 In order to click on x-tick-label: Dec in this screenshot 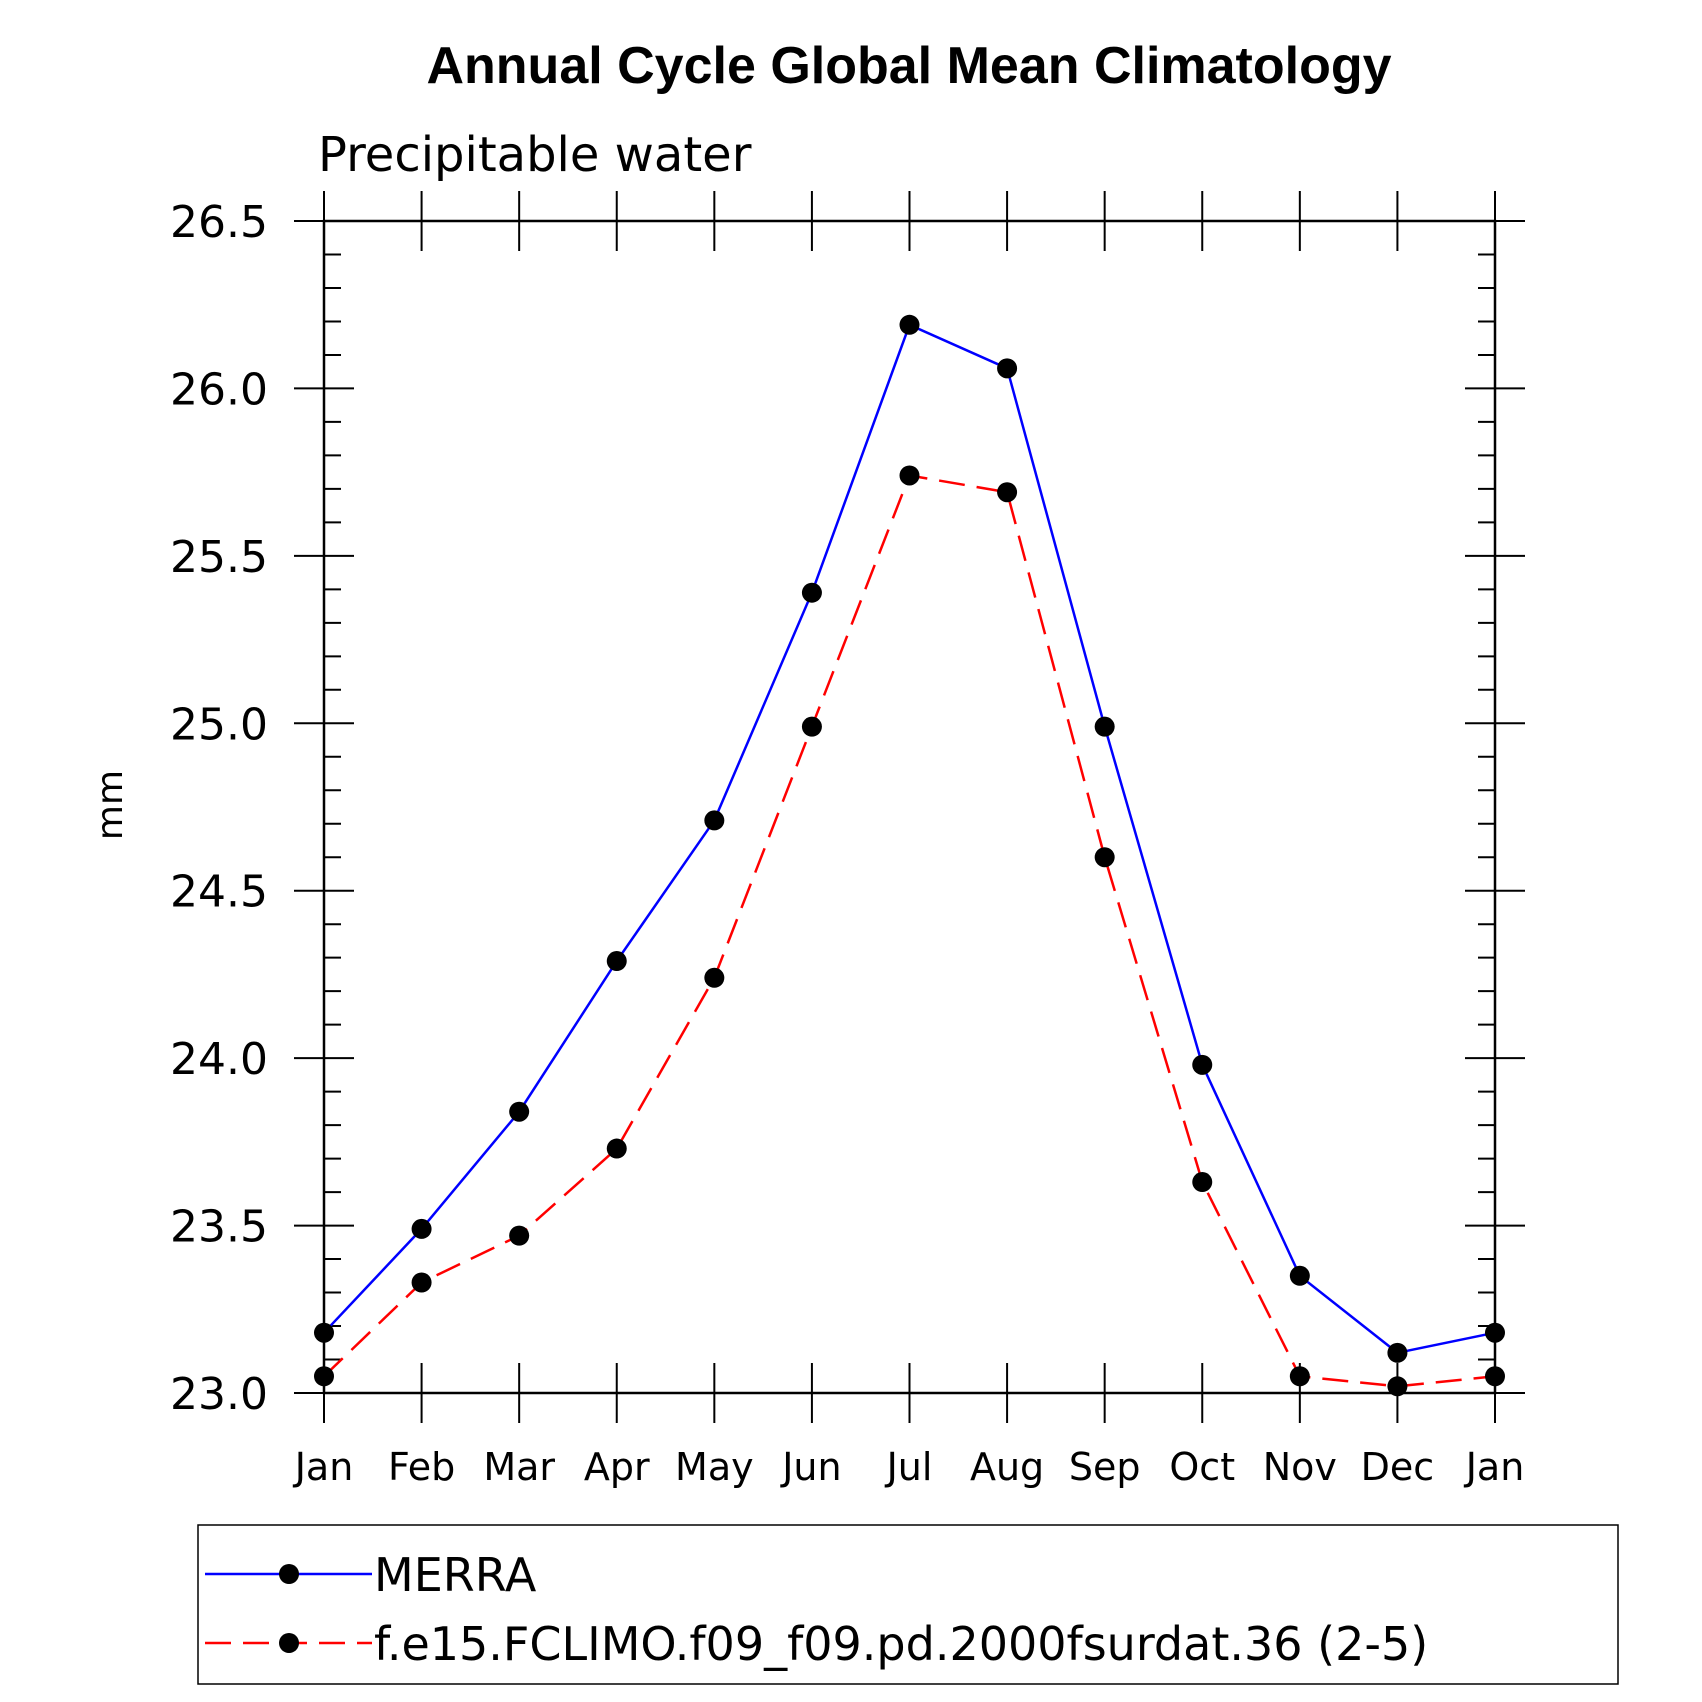, I will do `click(1398, 1467)`.